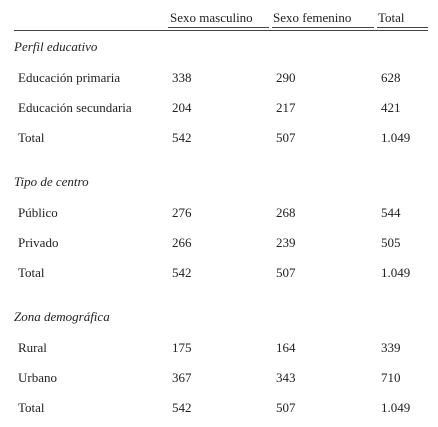 The width and height of the screenshot is (438, 427). What do you see at coordinates (38, 212) in the screenshot?
I see `row-label: Público` at bounding box center [38, 212].